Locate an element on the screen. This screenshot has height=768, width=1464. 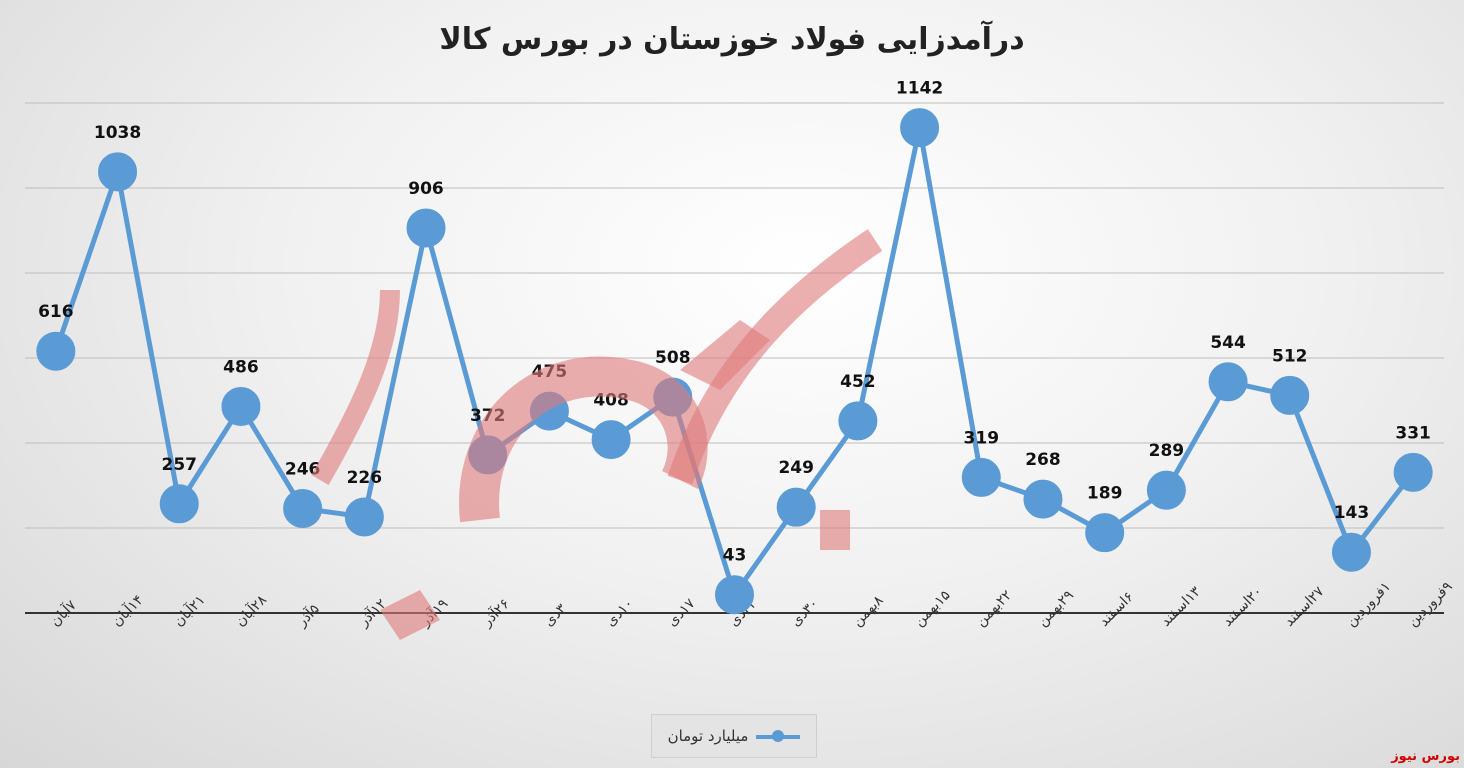
legend-swatch is located at coordinates (778, 736).